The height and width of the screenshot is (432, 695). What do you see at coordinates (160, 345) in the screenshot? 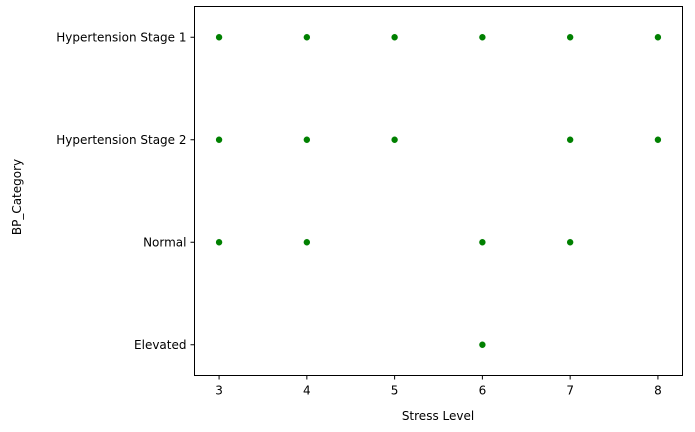
I see `y-tick-label-elevated: Elevated` at bounding box center [160, 345].